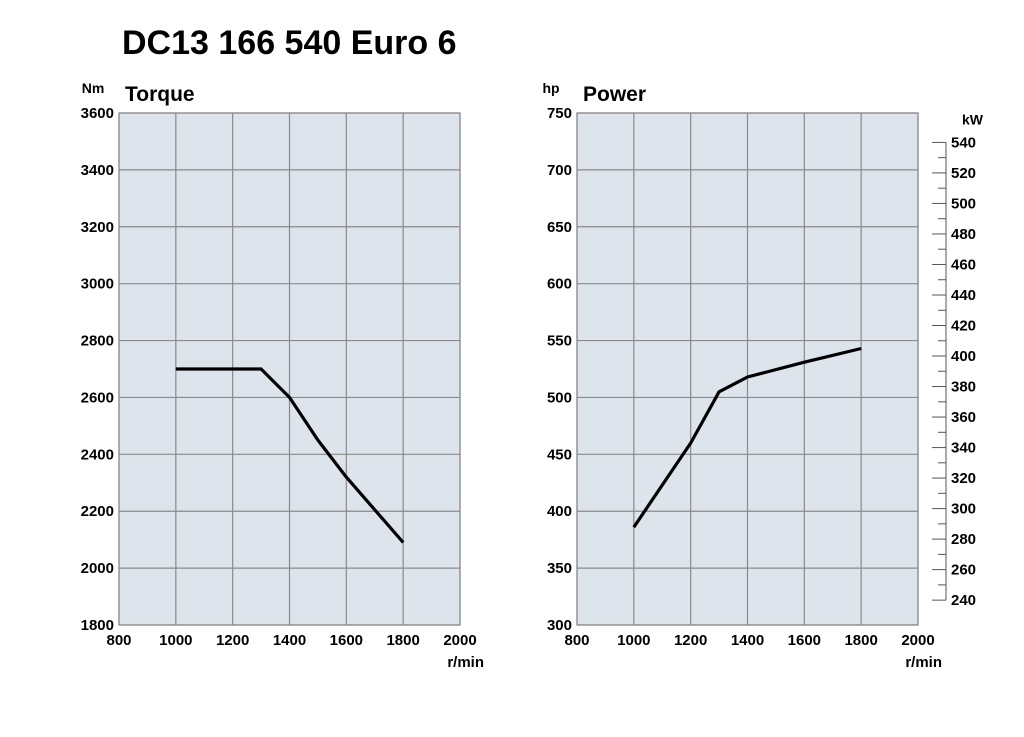  I want to click on chart-title: Power, so click(614, 94).